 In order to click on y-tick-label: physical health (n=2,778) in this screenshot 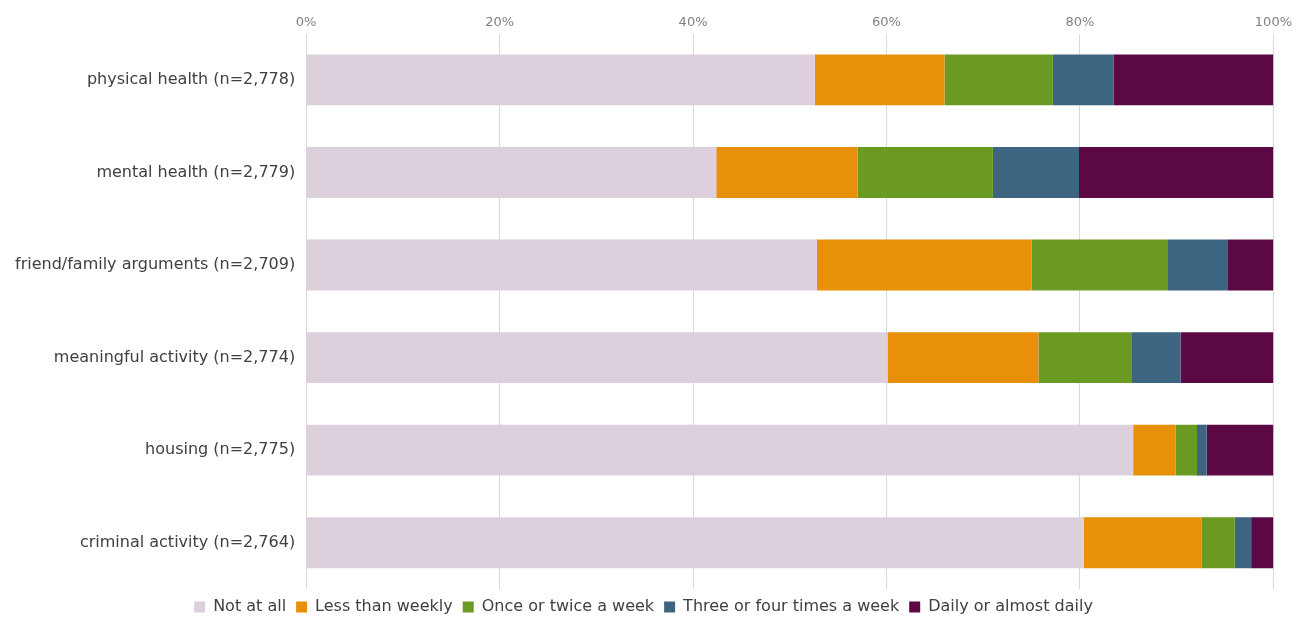, I will do `click(191, 79)`.